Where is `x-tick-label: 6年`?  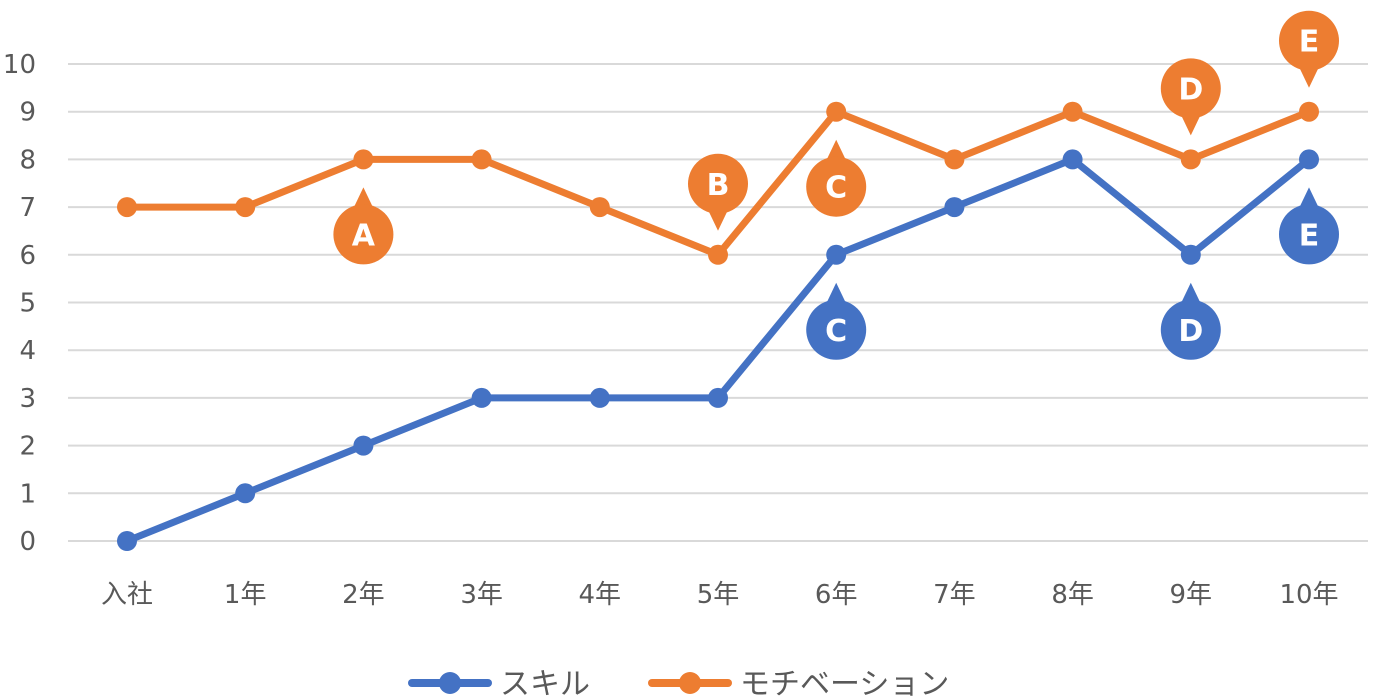
x-tick-label: 6年 is located at coordinates (836, 595).